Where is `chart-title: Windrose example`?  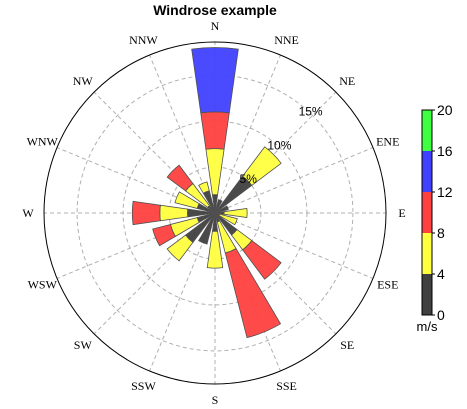
chart-title: Windrose example is located at coordinates (215, 10).